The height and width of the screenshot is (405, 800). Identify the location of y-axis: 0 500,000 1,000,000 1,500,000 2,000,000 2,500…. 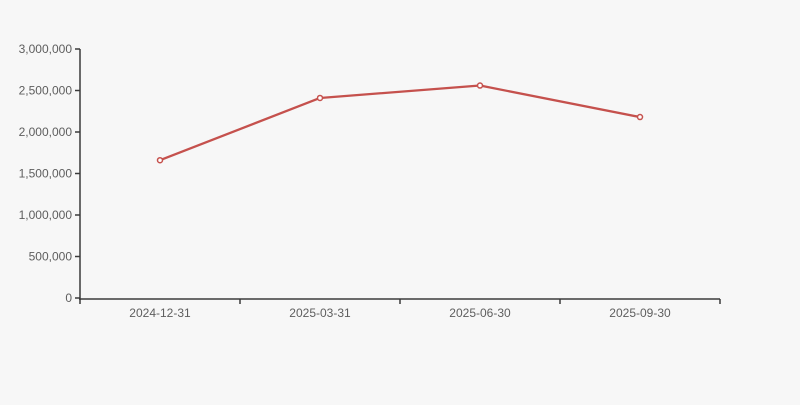
(50, 173).